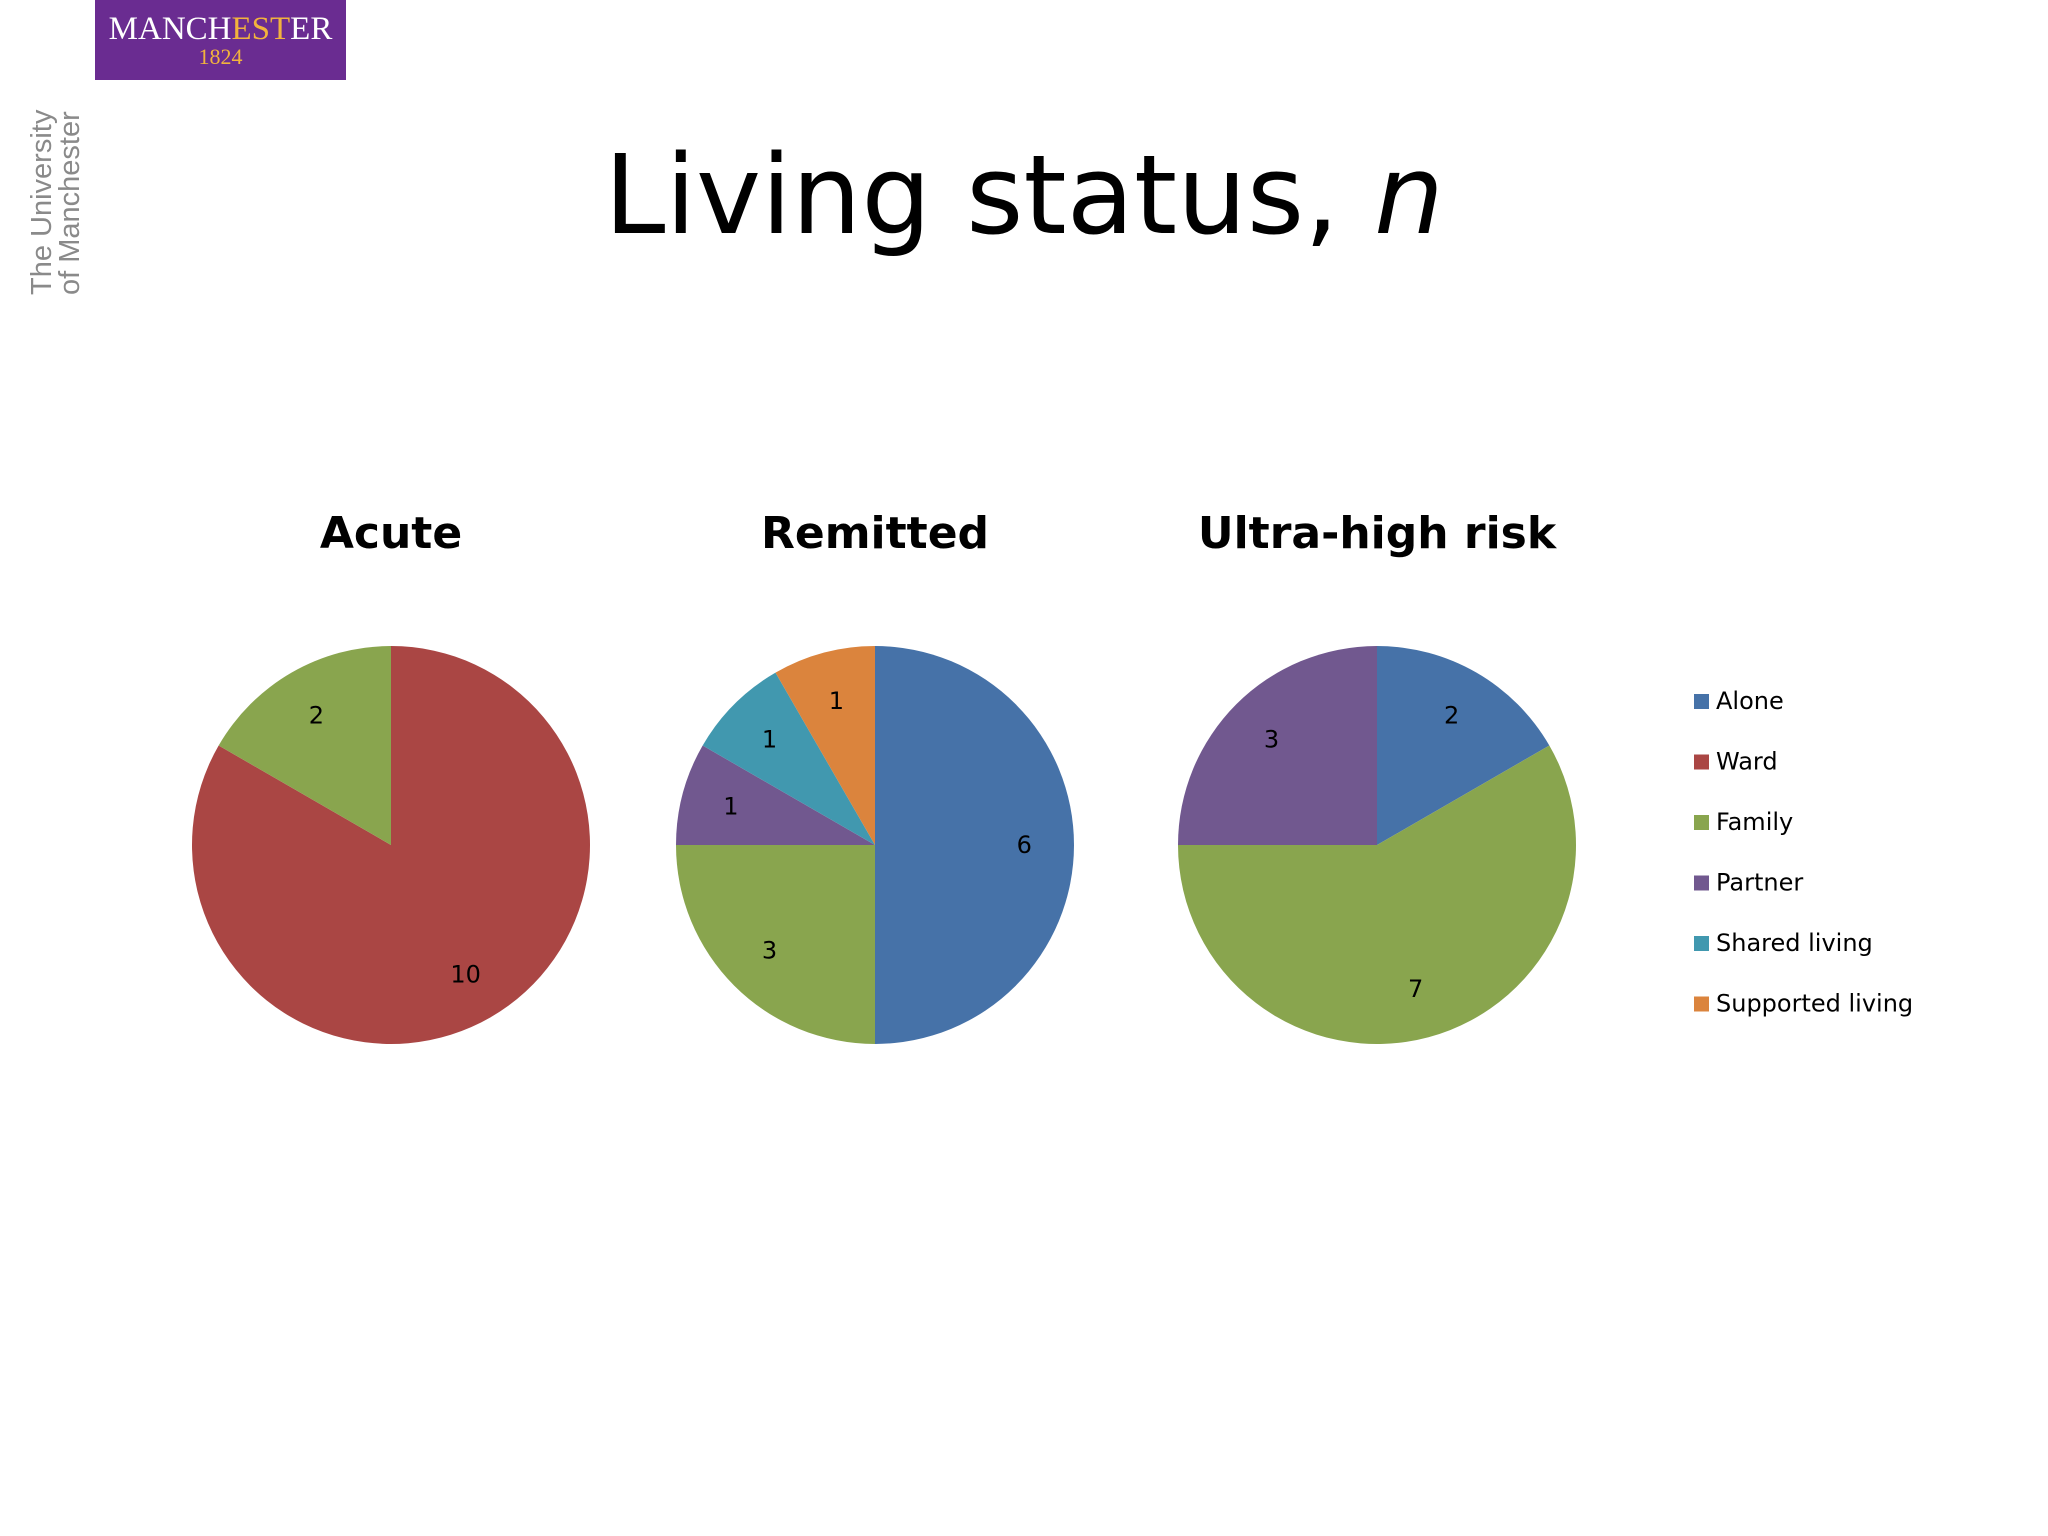 Image resolution: width=2048 pixels, height=1536 pixels. What do you see at coordinates (775, 795) in the screenshot?
I see `pie-slice-remitted-partner` at bounding box center [775, 795].